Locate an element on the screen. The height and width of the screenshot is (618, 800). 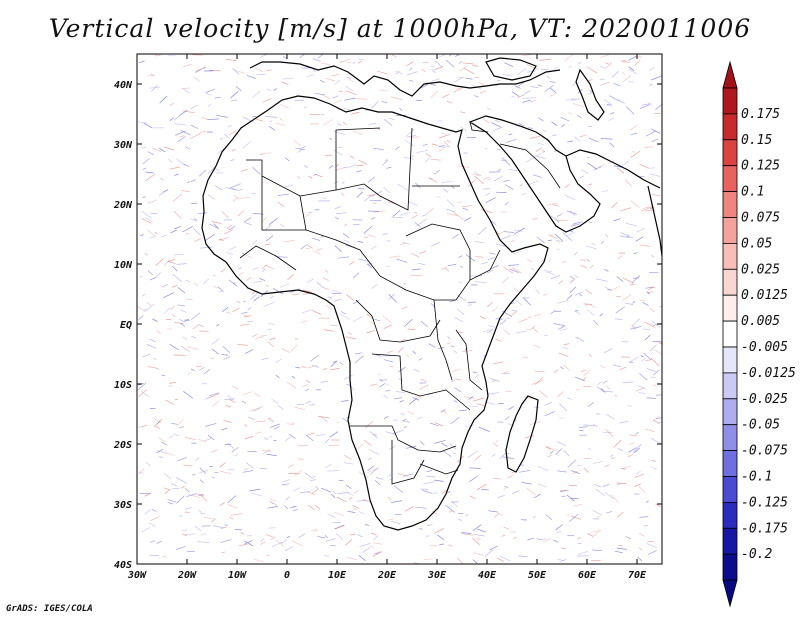
colorbar-label: 0.125 is located at coordinates (760, 166).